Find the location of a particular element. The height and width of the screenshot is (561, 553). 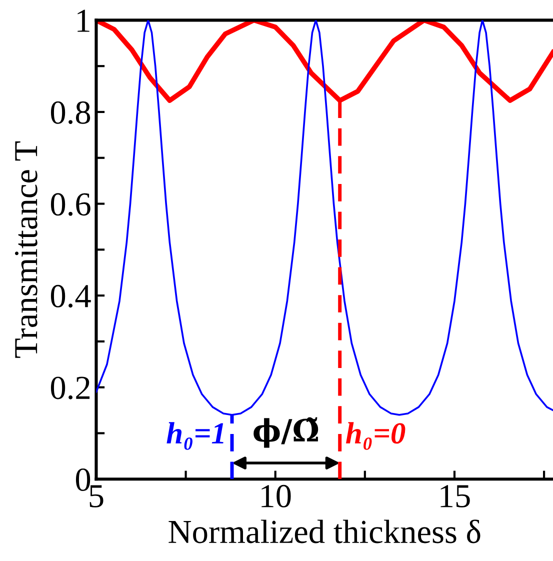

annotation: h₀=0 is located at coordinates (376, 436).